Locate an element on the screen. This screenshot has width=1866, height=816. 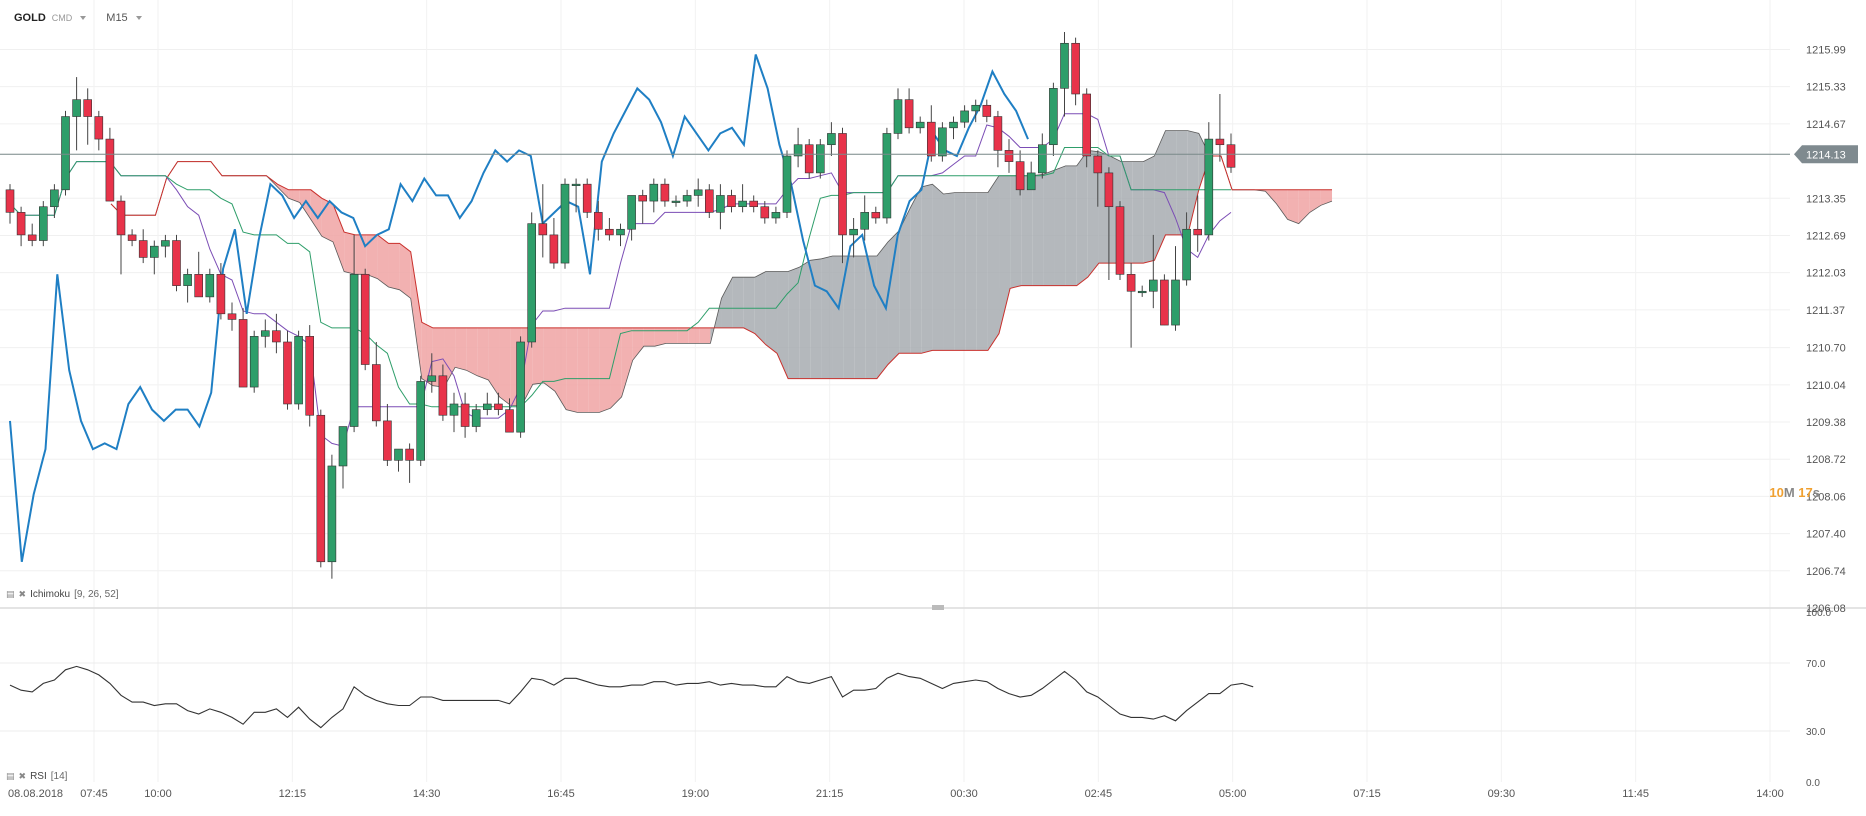
close-icon: ✖ is located at coordinates (22, 594).